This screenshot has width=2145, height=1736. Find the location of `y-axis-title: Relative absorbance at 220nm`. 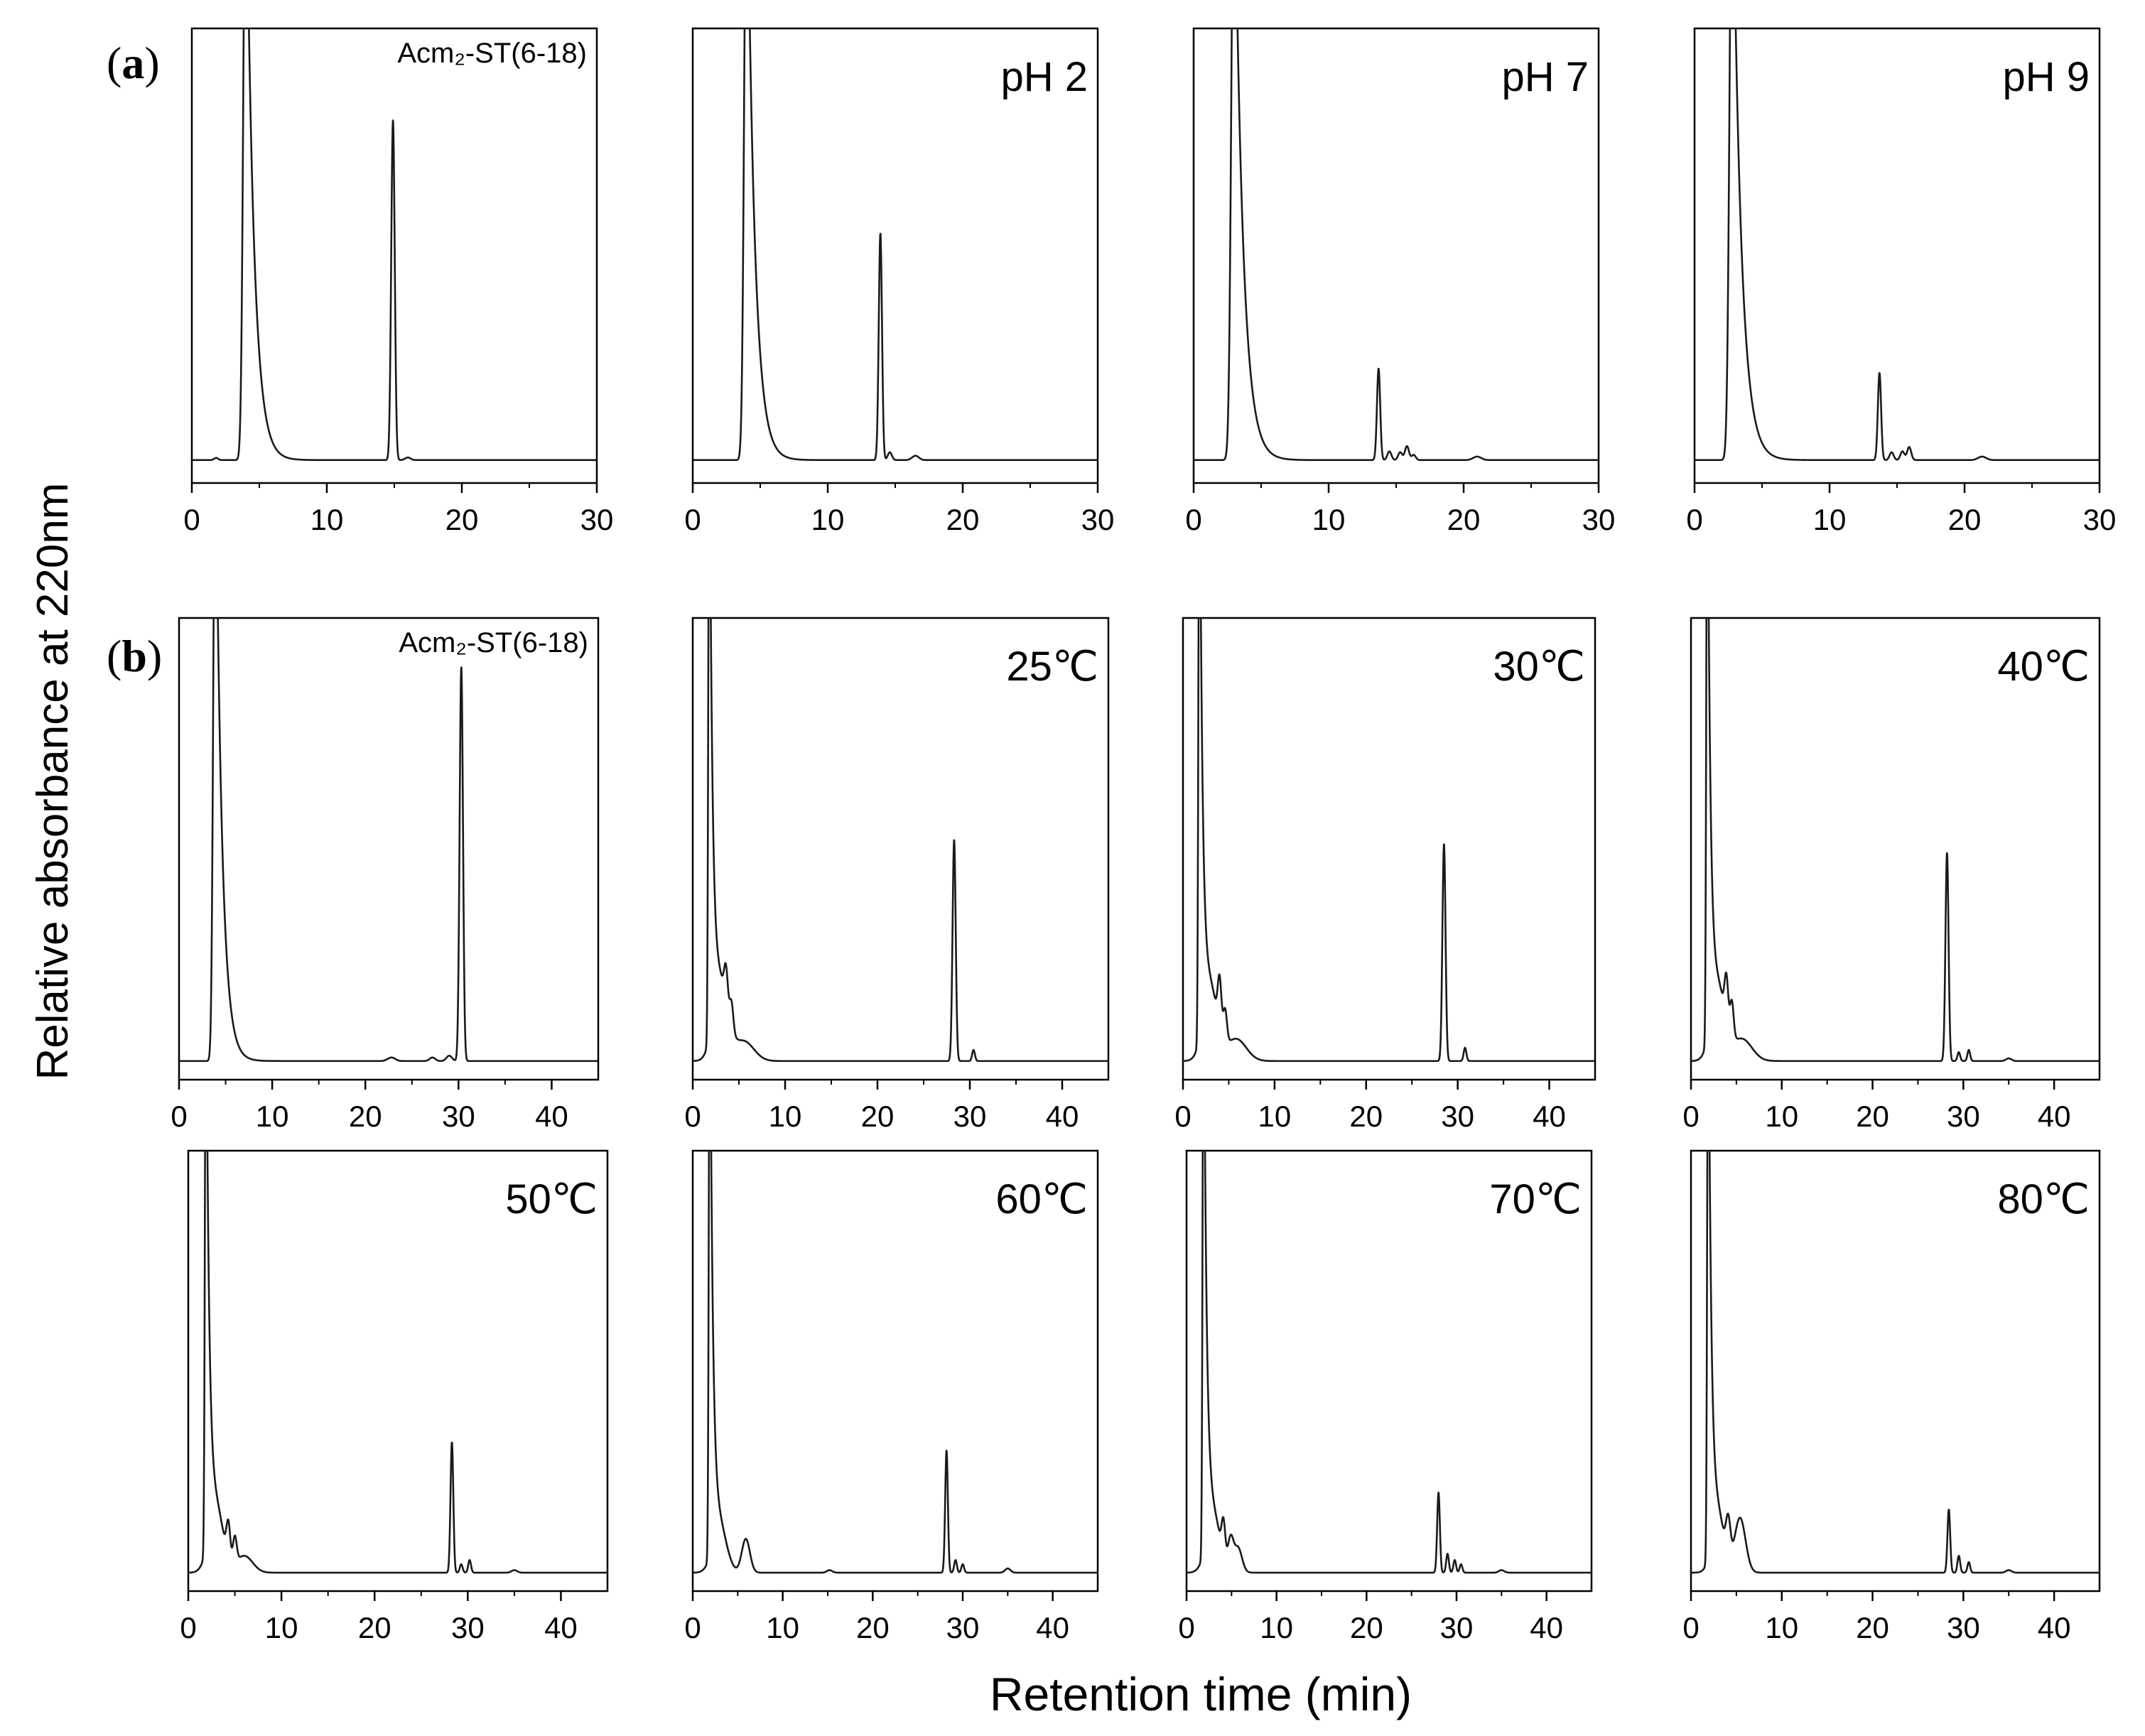

y-axis-title: Relative absorbance at 220nm is located at coordinates (52, 781).